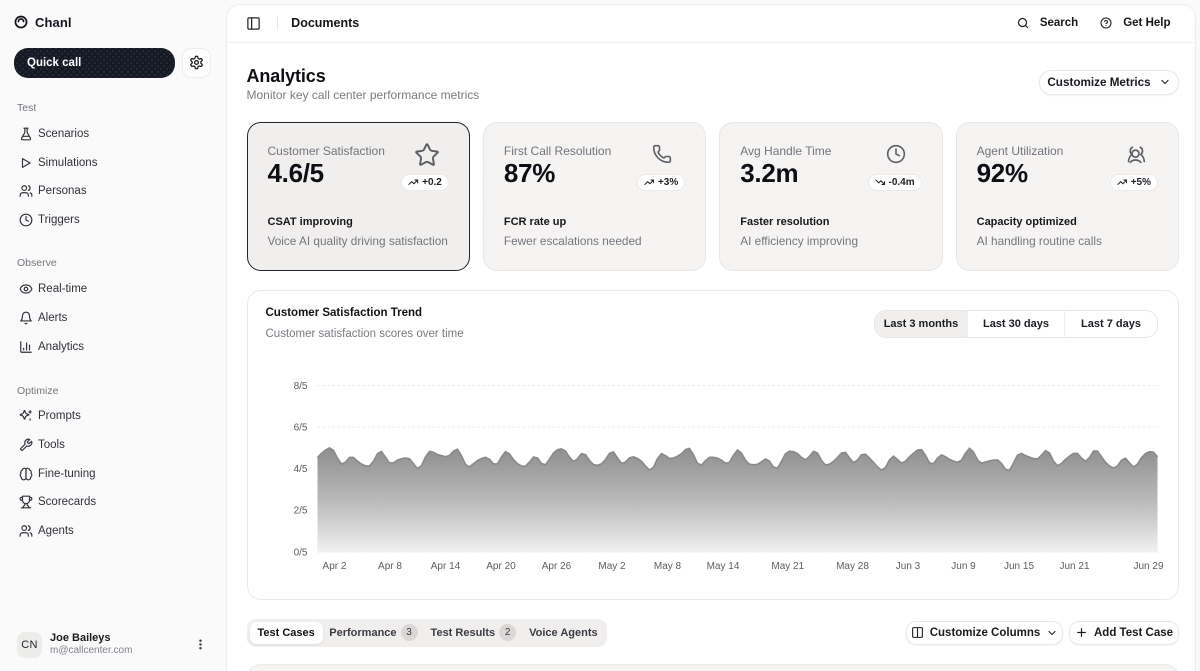 This screenshot has width=1200, height=671. I want to click on svg-text: 8/5, so click(300, 386).